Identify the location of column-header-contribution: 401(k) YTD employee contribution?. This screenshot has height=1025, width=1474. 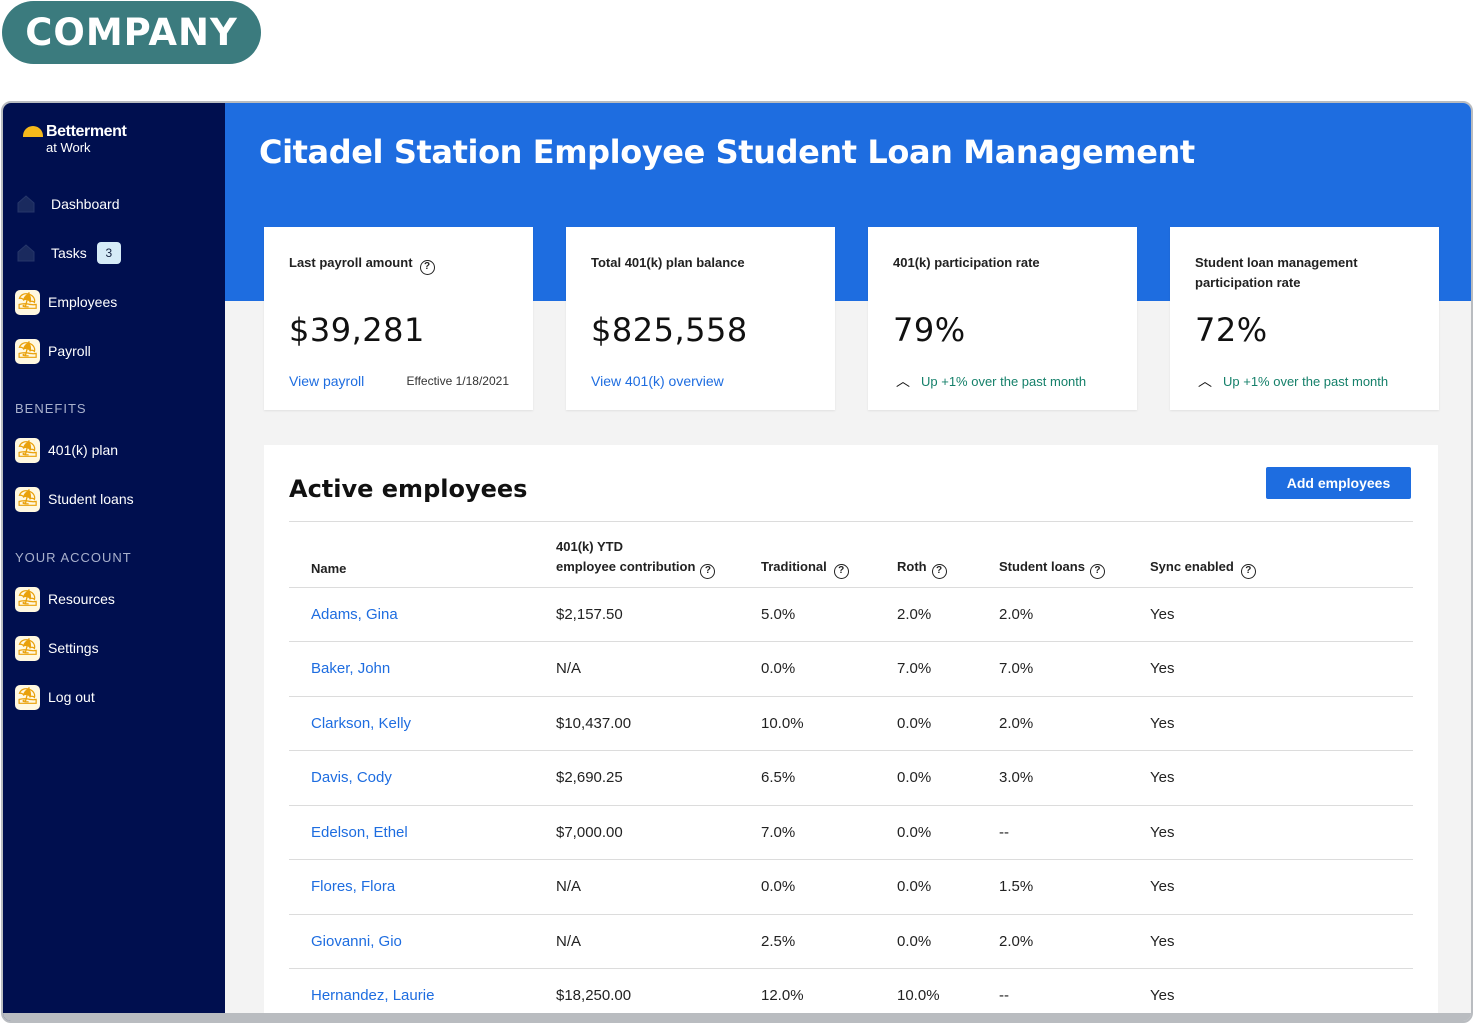
(658, 560).